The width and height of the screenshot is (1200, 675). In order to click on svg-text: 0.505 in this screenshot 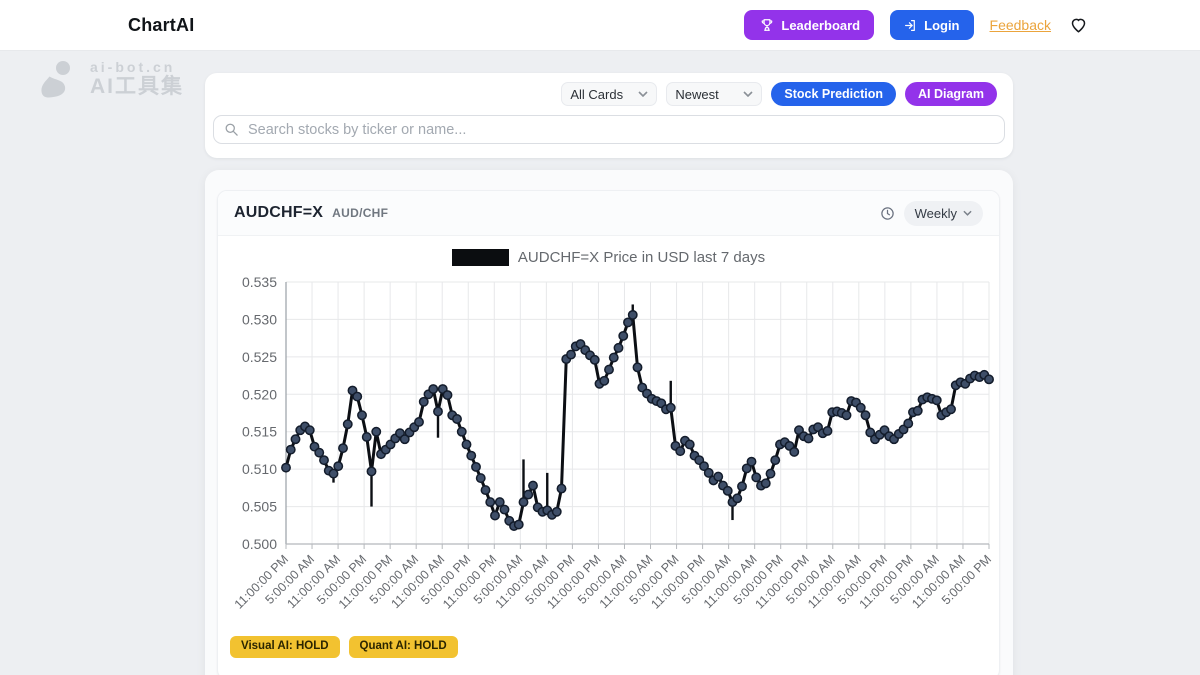, I will do `click(259, 507)`.